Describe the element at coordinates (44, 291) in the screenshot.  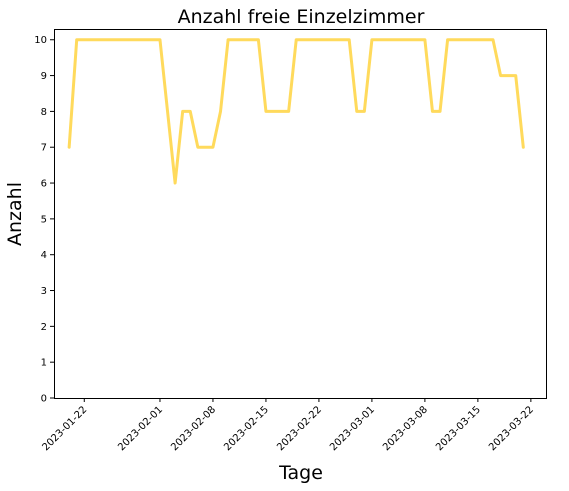
I see `y-tick-label: 3` at that location.